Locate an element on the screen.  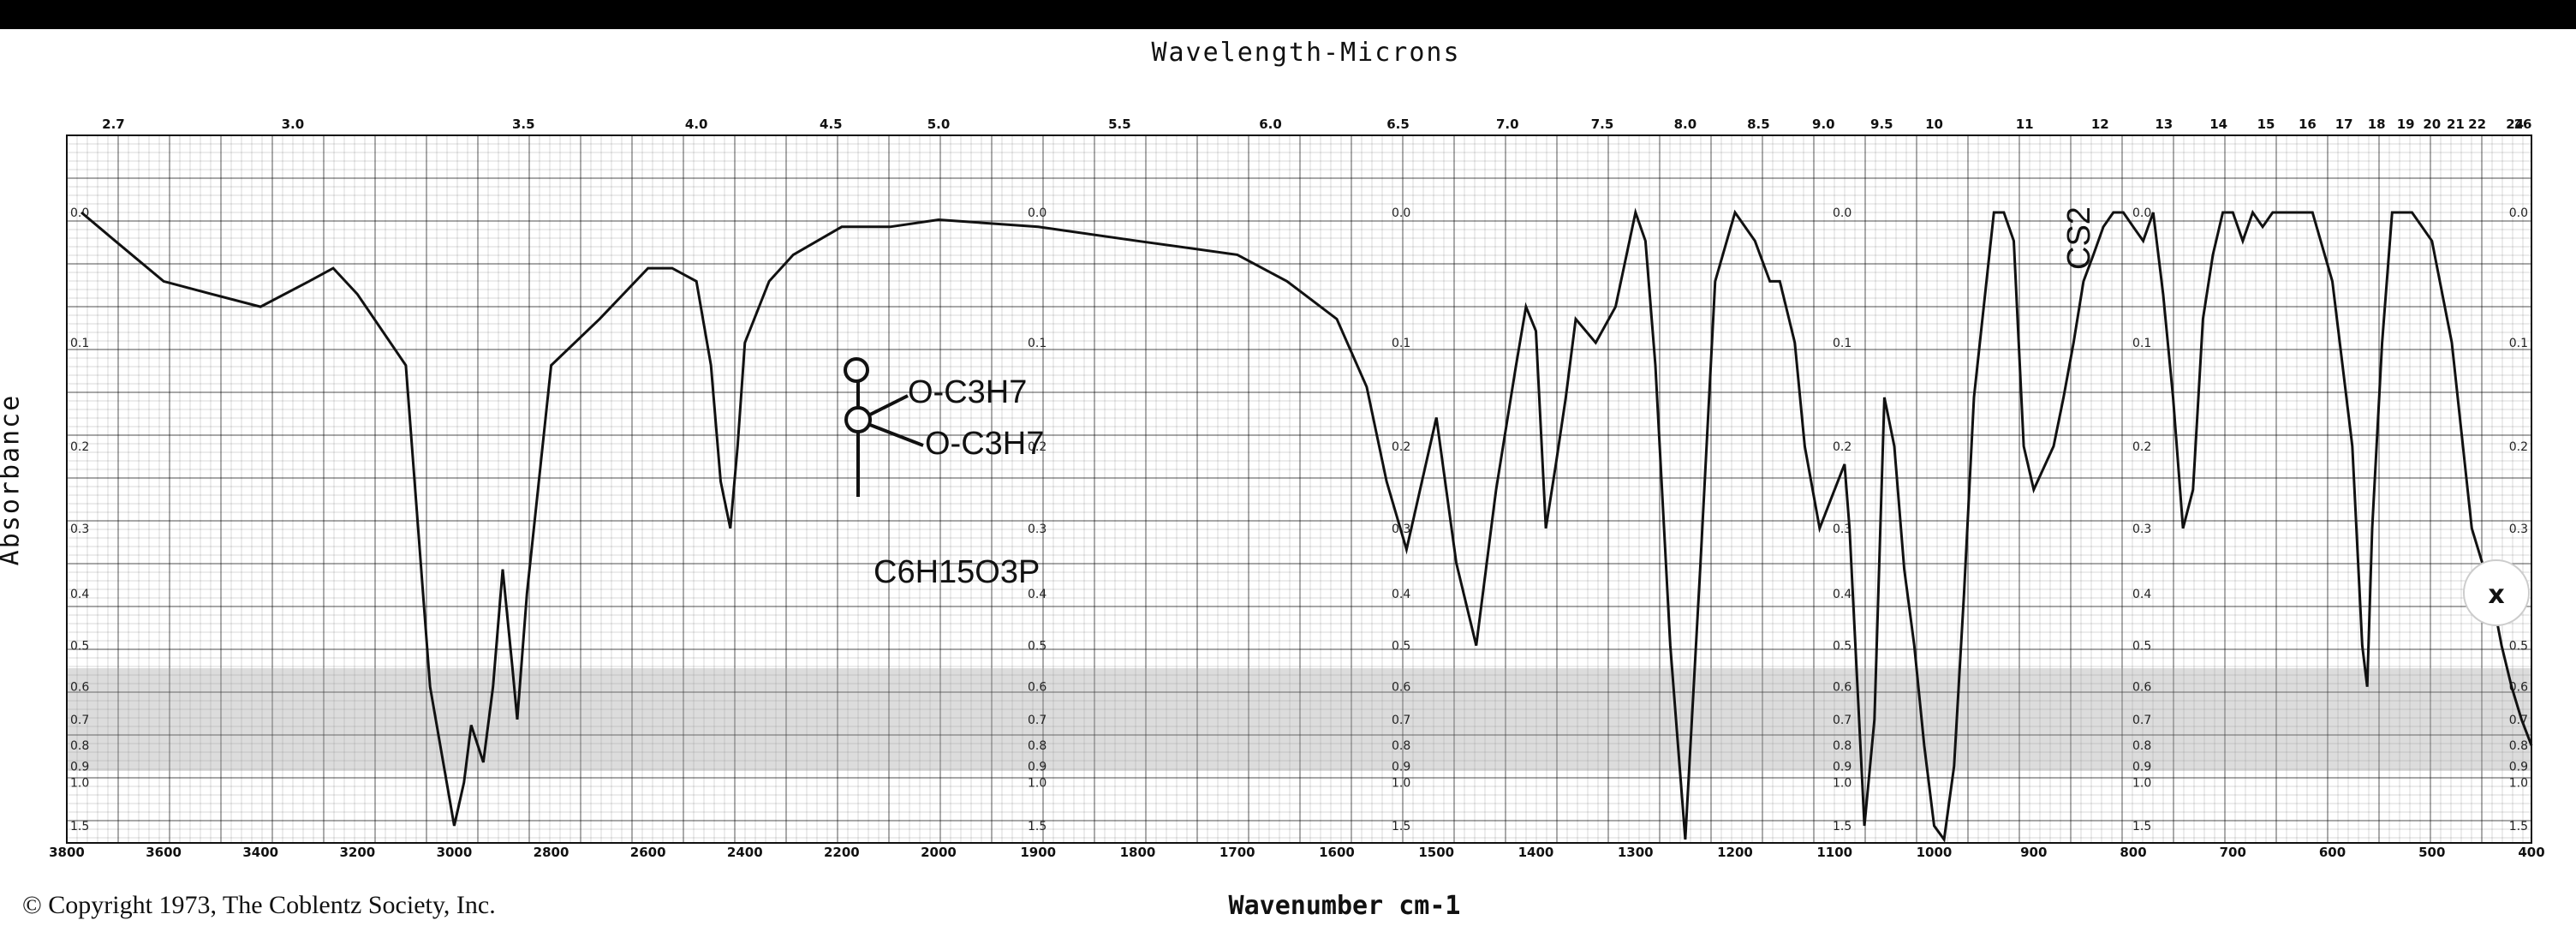
x-tick-label: 1400 is located at coordinates (1536, 852).